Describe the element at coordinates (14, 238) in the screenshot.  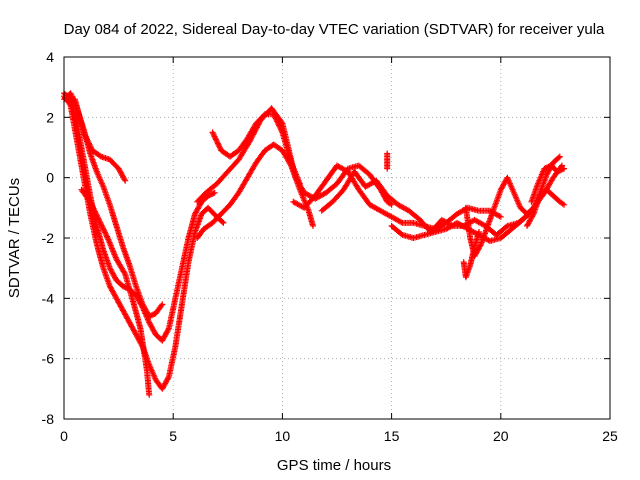
I see `y-axis-title: SDTVAR / TECUs` at that location.